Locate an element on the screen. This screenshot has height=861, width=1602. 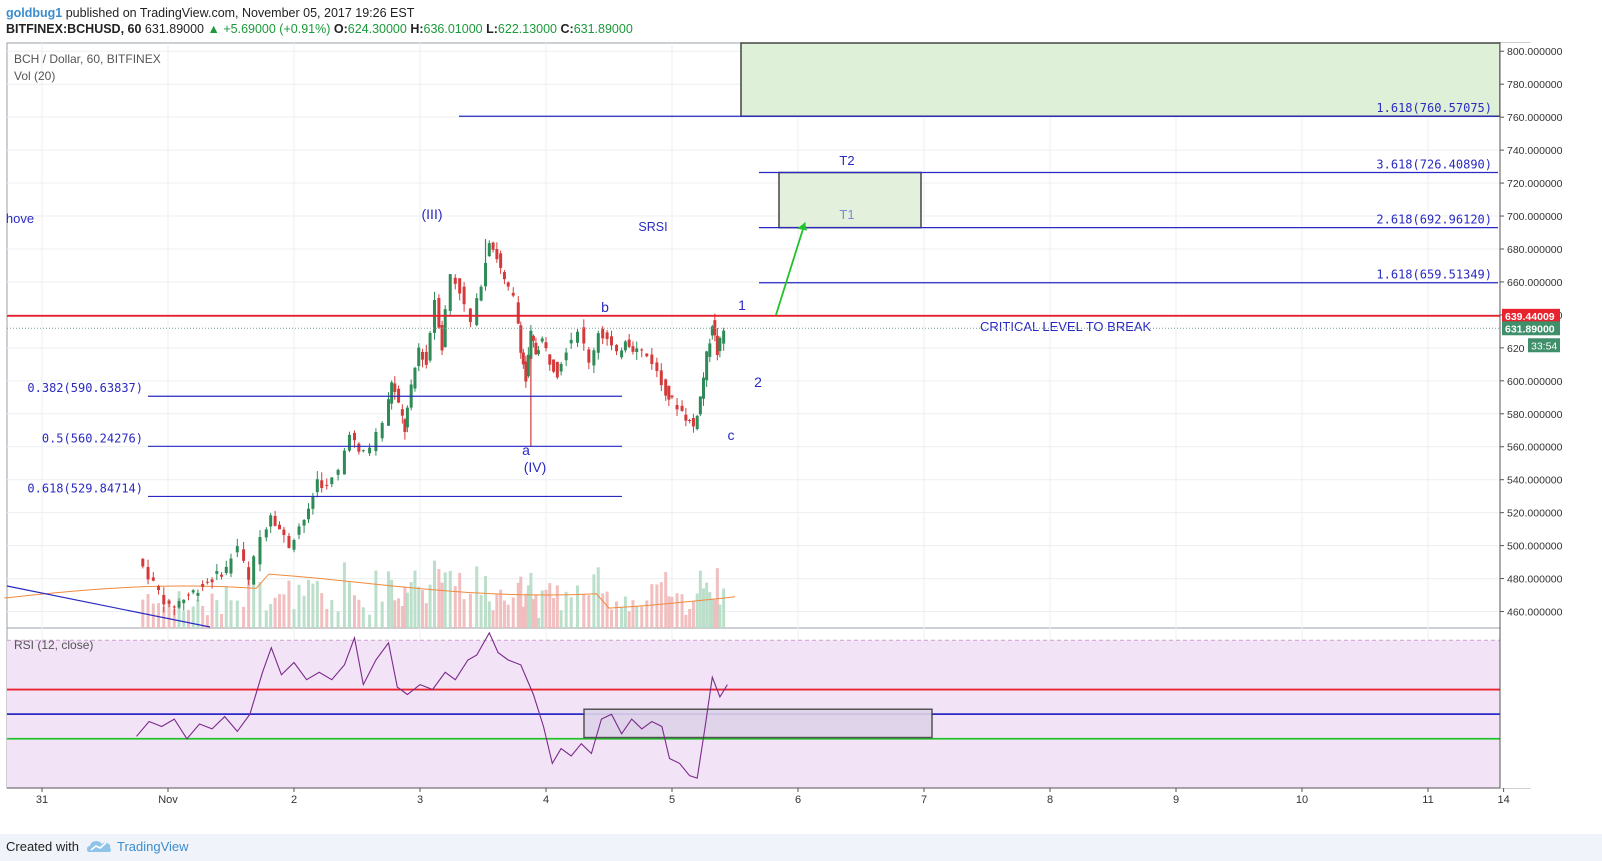
y-tick-label: 740.000000 is located at coordinates (1535, 151).